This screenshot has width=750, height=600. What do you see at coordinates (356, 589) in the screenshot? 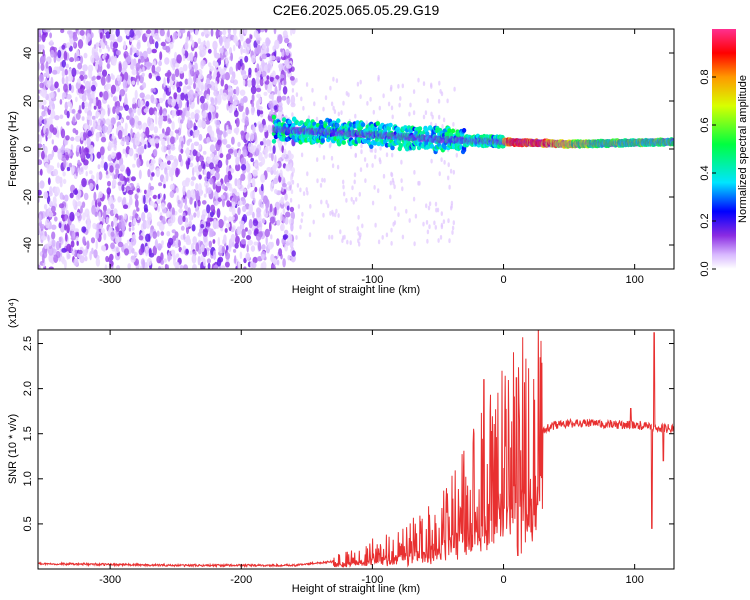
I see `snr-x-label: Height of straight line (km)` at bounding box center [356, 589].